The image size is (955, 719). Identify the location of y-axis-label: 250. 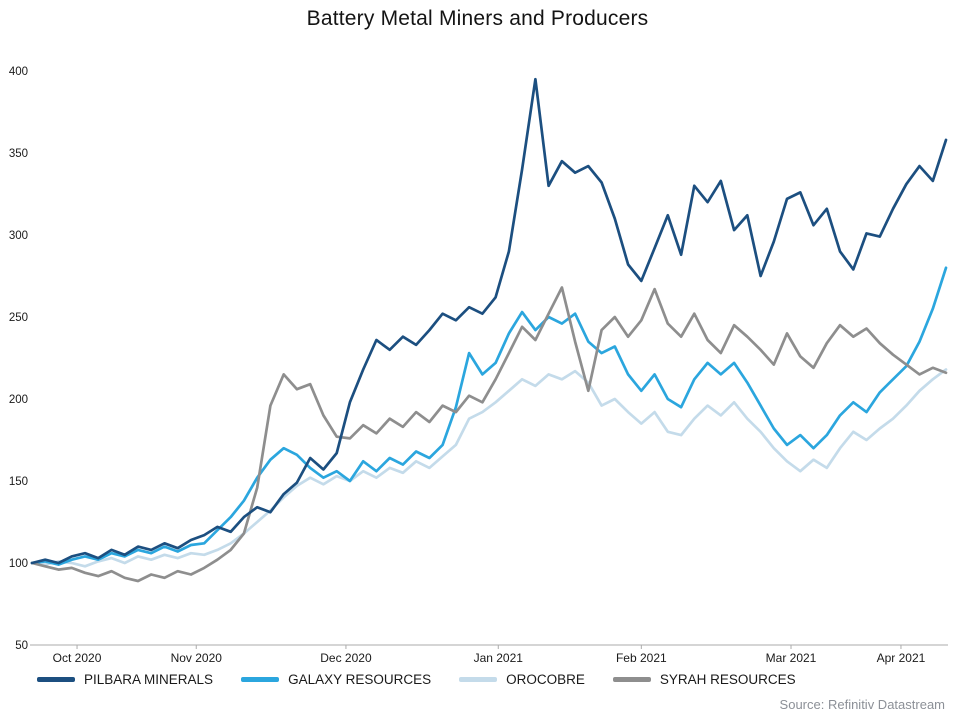
(18, 318).